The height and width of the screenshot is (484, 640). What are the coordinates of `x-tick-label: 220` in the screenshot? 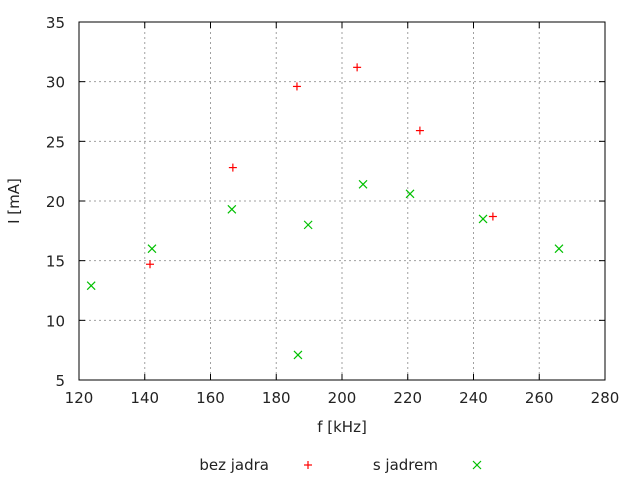 It's located at (407, 398).